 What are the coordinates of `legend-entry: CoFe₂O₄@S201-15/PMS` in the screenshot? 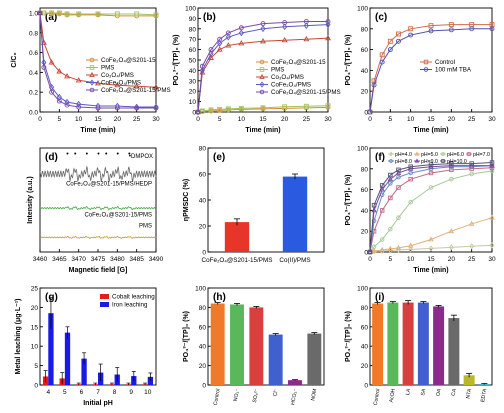 It's located at (136, 90).